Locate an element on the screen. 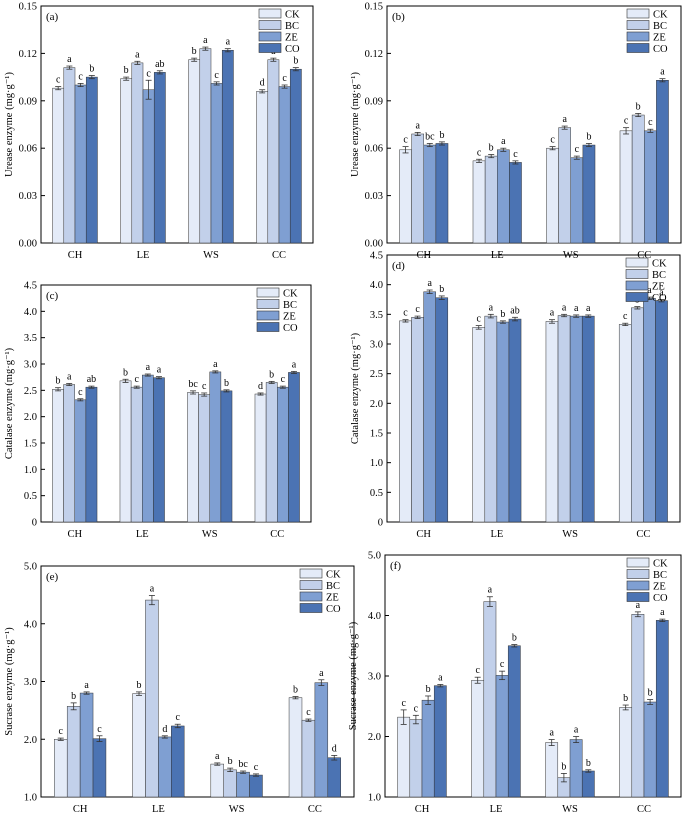  y-tick-label: 0.15 is located at coordinates (374, 7).